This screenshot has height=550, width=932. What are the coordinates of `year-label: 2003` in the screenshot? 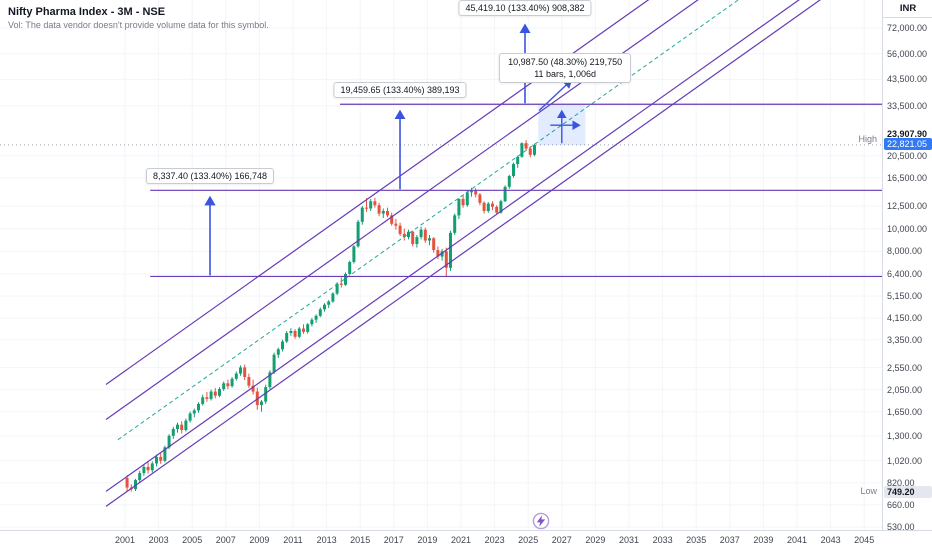 It's located at (158, 540).